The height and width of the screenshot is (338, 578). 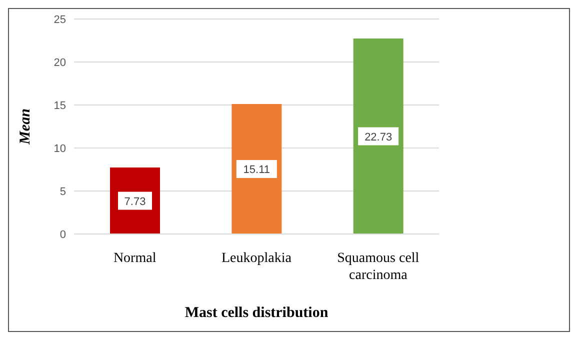 What do you see at coordinates (60, 62) in the screenshot?
I see `y-tick-label: 20` at bounding box center [60, 62].